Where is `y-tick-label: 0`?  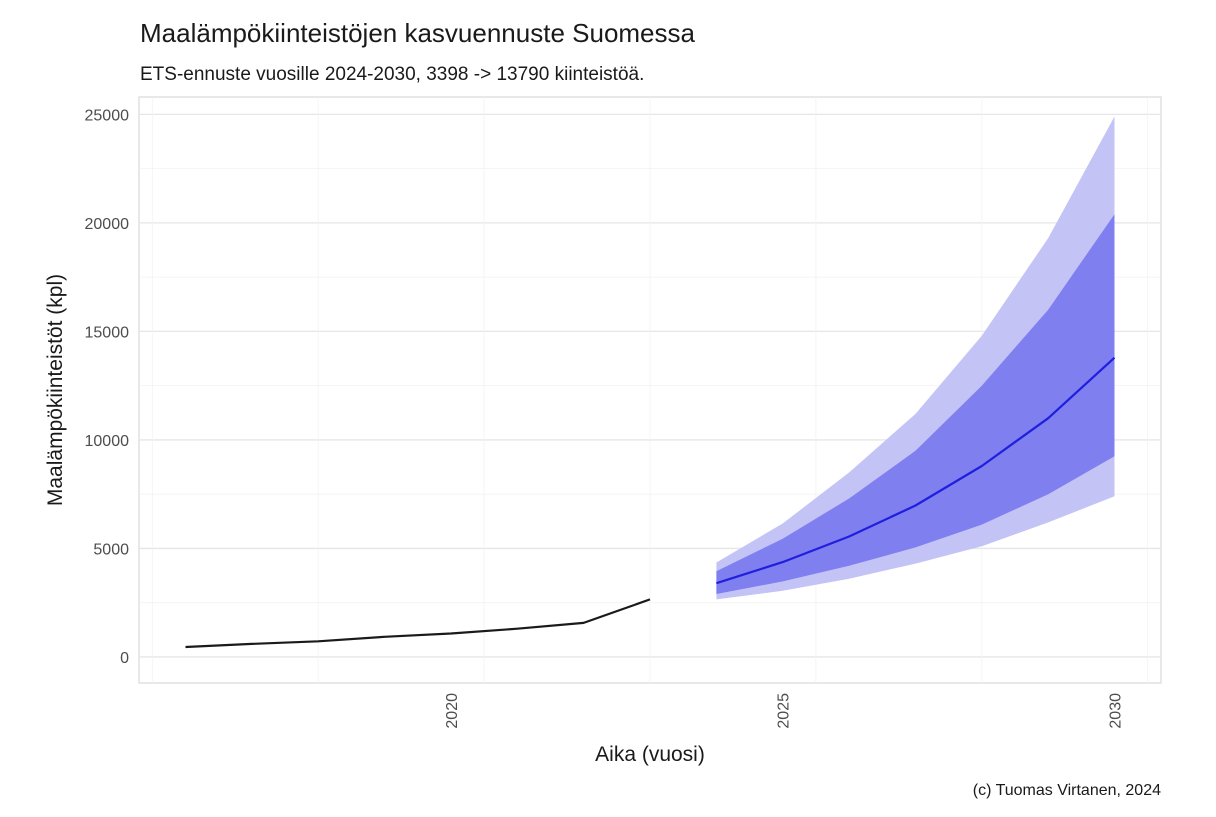
y-tick-label: 0 is located at coordinates (124, 658).